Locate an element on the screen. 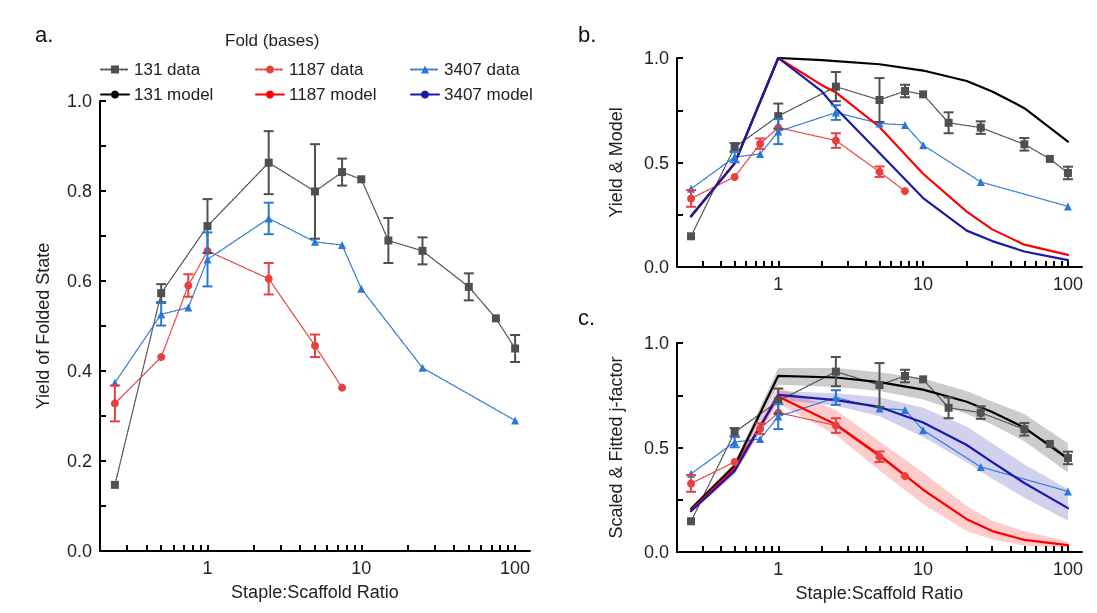 This screenshot has width=1097, height=613. y-tick-label: 0.6 is located at coordinates (79, 281).